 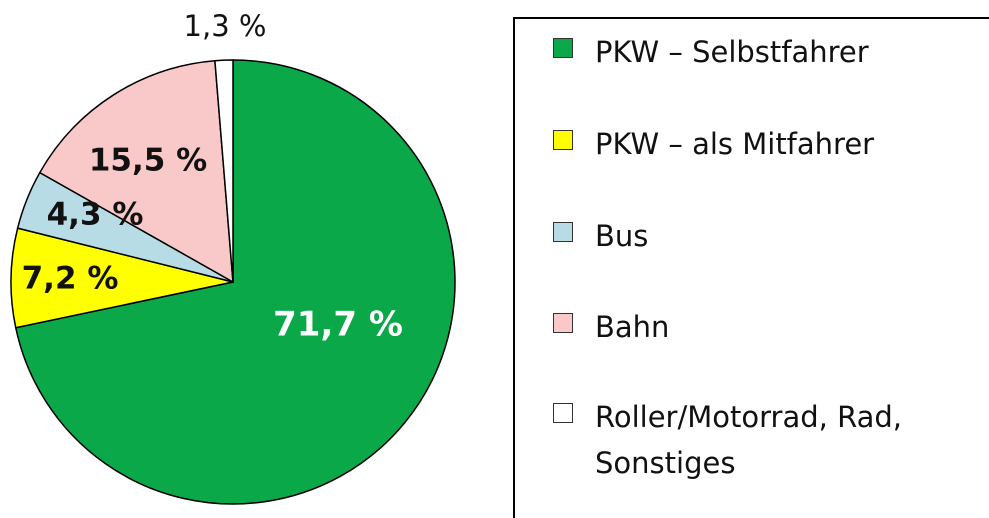 What do you see at coordinates (732, 52) in the screenshot?
I see `legend-label: PKW – Selbstfahrer` at bounding box center [732, 52].